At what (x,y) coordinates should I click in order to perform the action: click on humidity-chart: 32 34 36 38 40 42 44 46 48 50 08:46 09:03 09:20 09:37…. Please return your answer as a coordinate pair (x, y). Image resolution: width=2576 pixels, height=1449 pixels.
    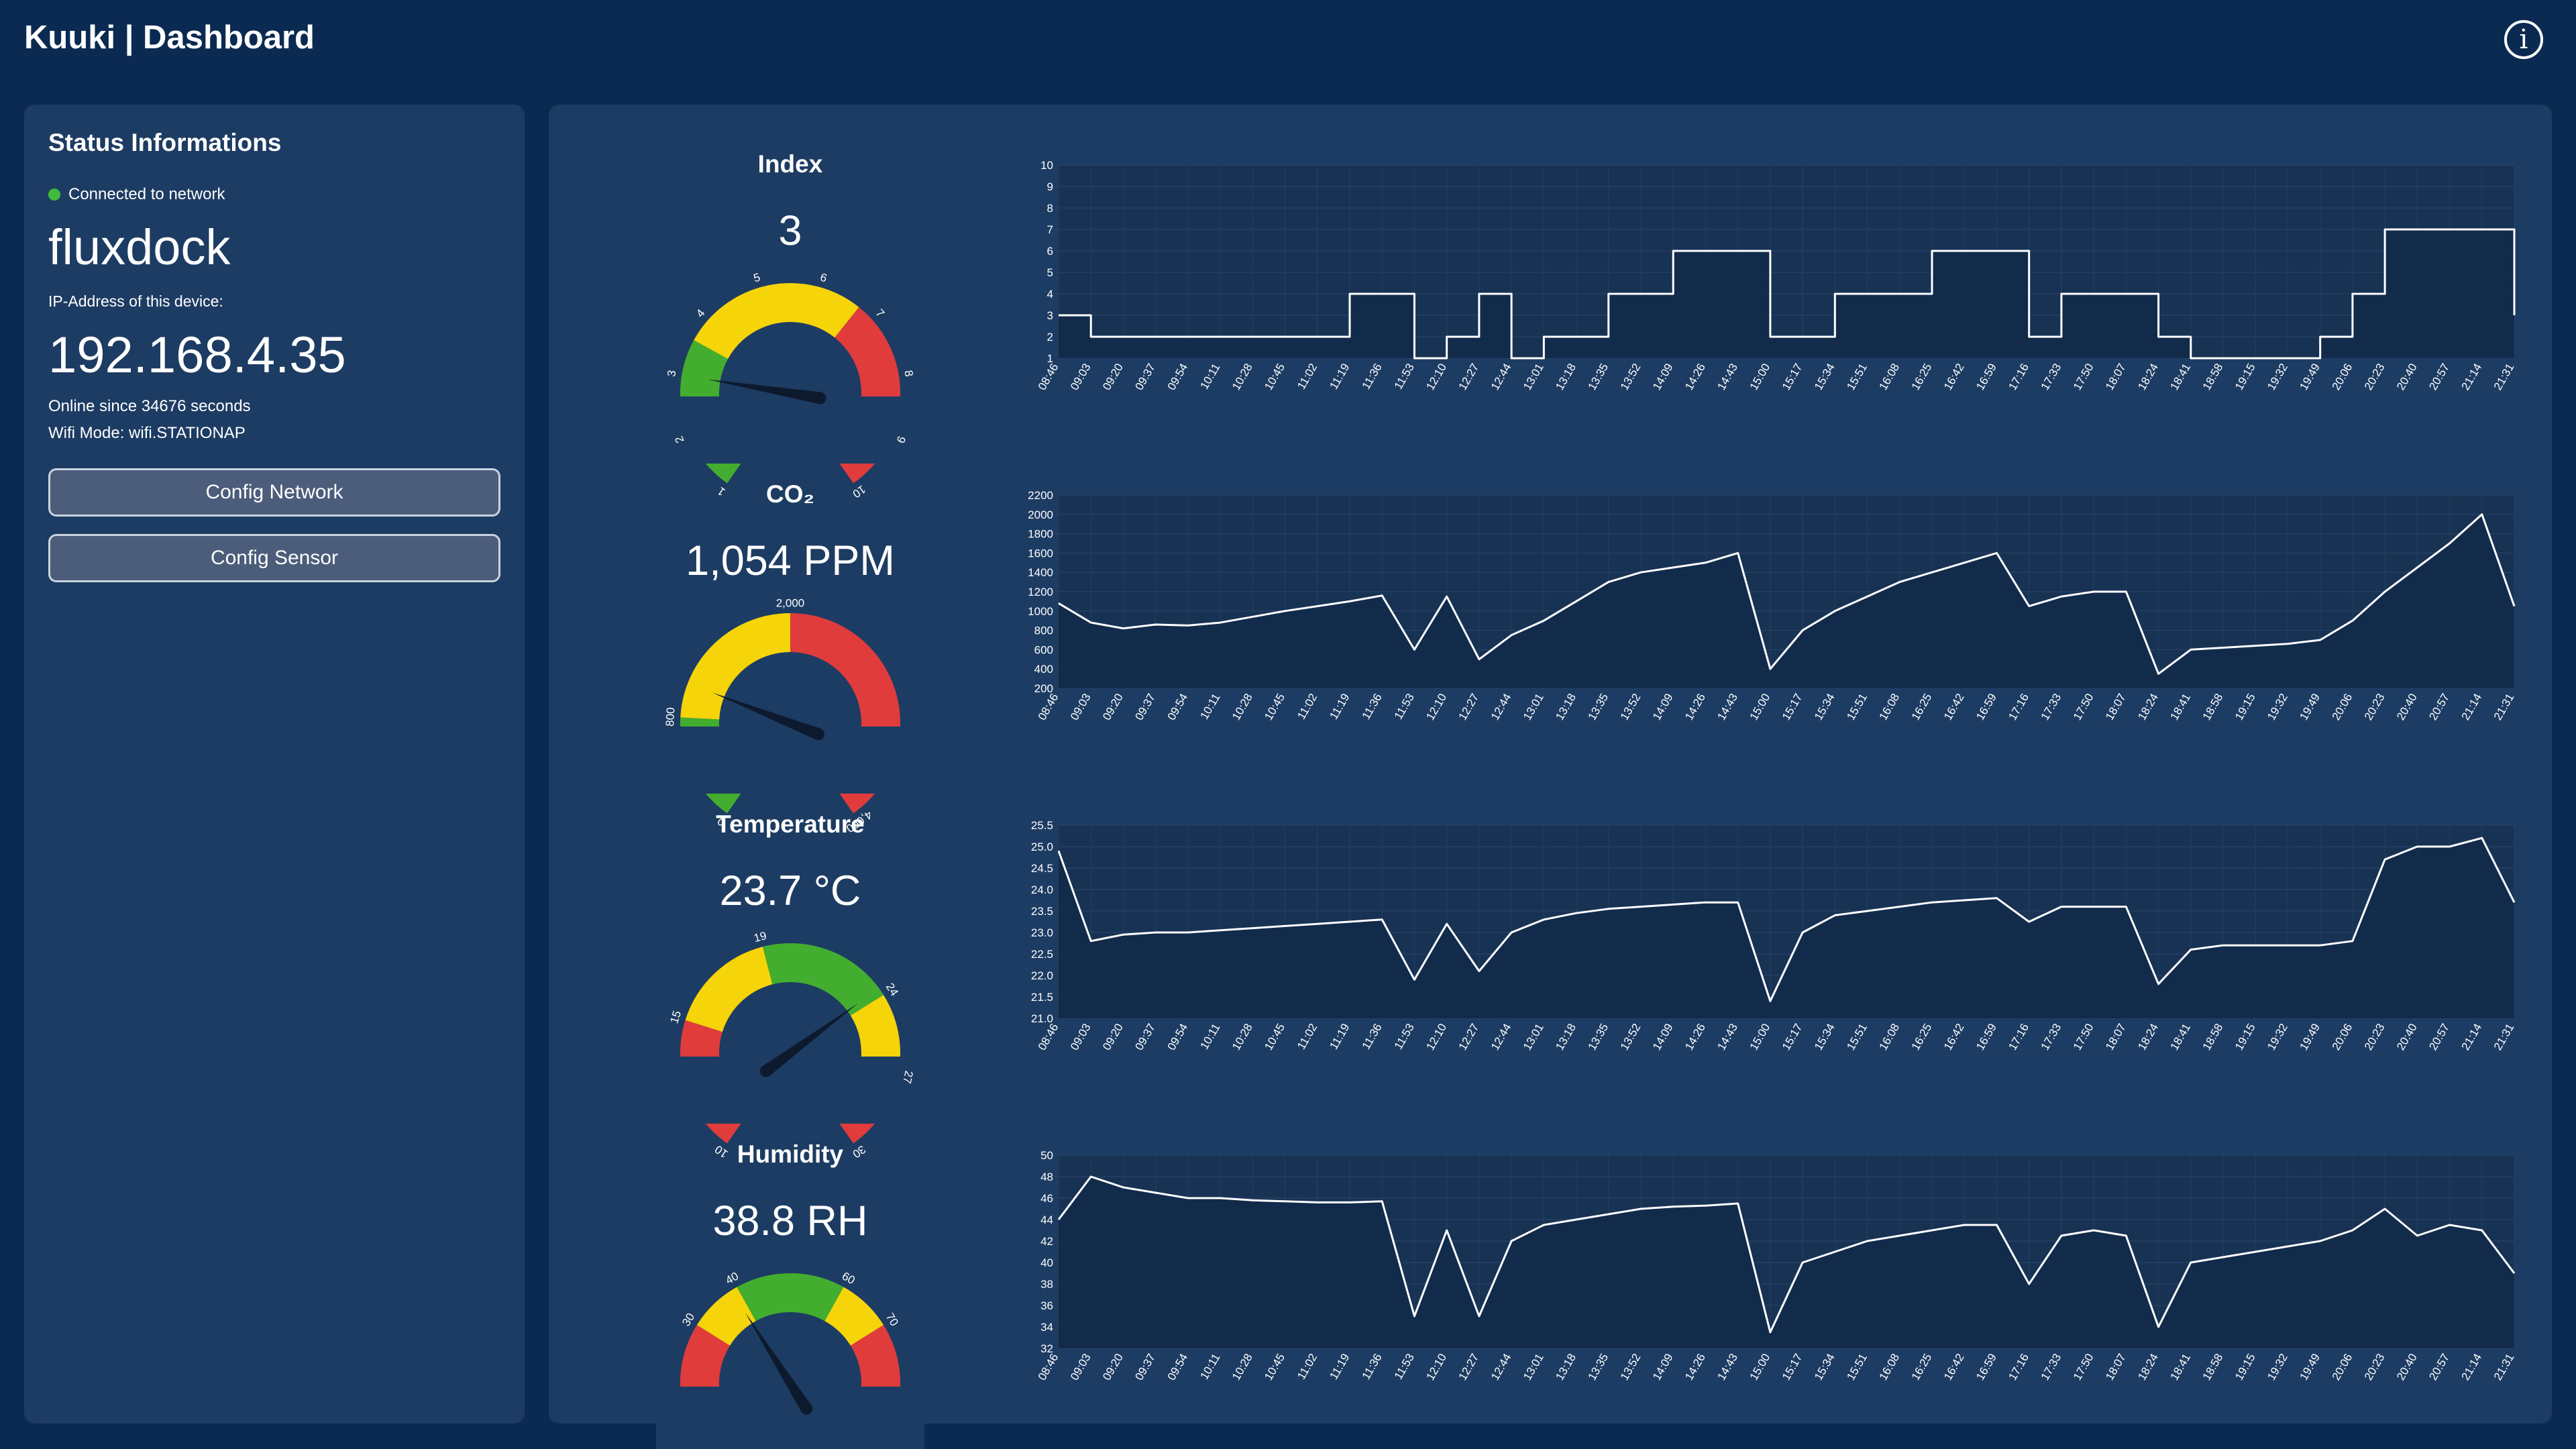
    Looking at the image, I should click on (1776, 1266).